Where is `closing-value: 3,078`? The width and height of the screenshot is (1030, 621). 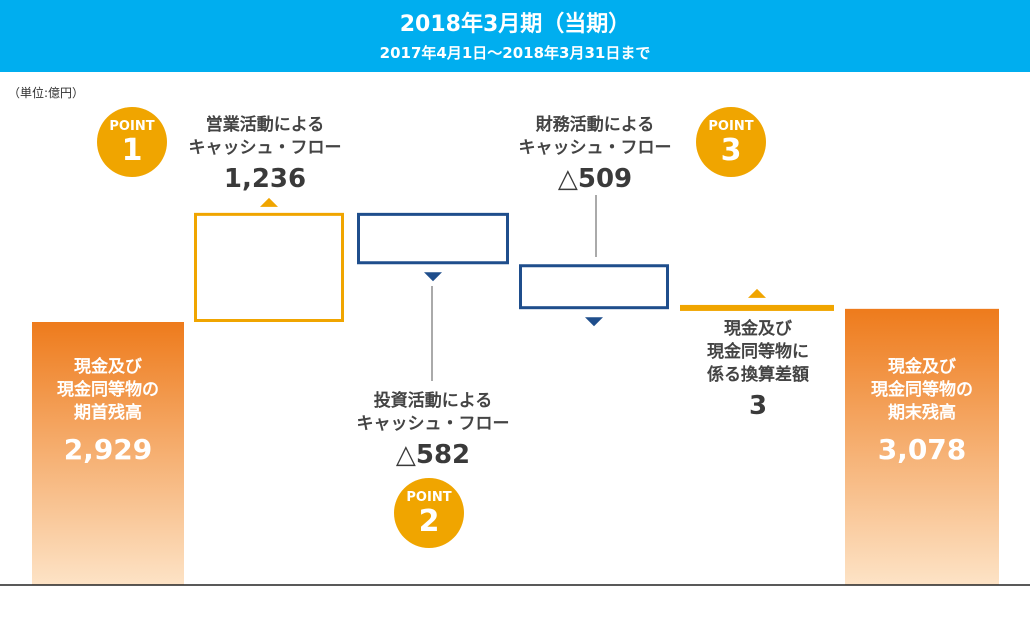 closing-value: 3,078 is located at coordinates (922, 449).